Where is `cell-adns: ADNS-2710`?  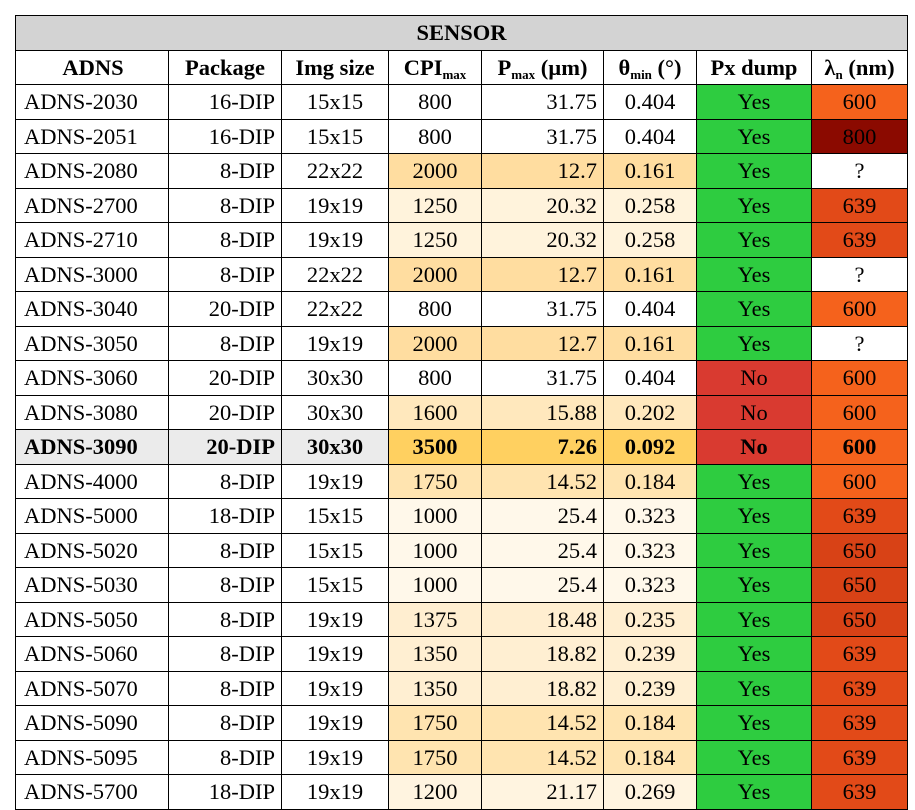 cell-adns: ADNS-2710 is located at coordinates (92, 240).